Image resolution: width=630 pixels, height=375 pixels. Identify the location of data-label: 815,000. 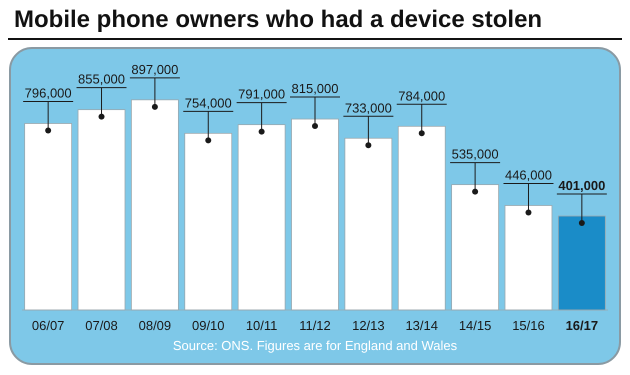
(315, 88).